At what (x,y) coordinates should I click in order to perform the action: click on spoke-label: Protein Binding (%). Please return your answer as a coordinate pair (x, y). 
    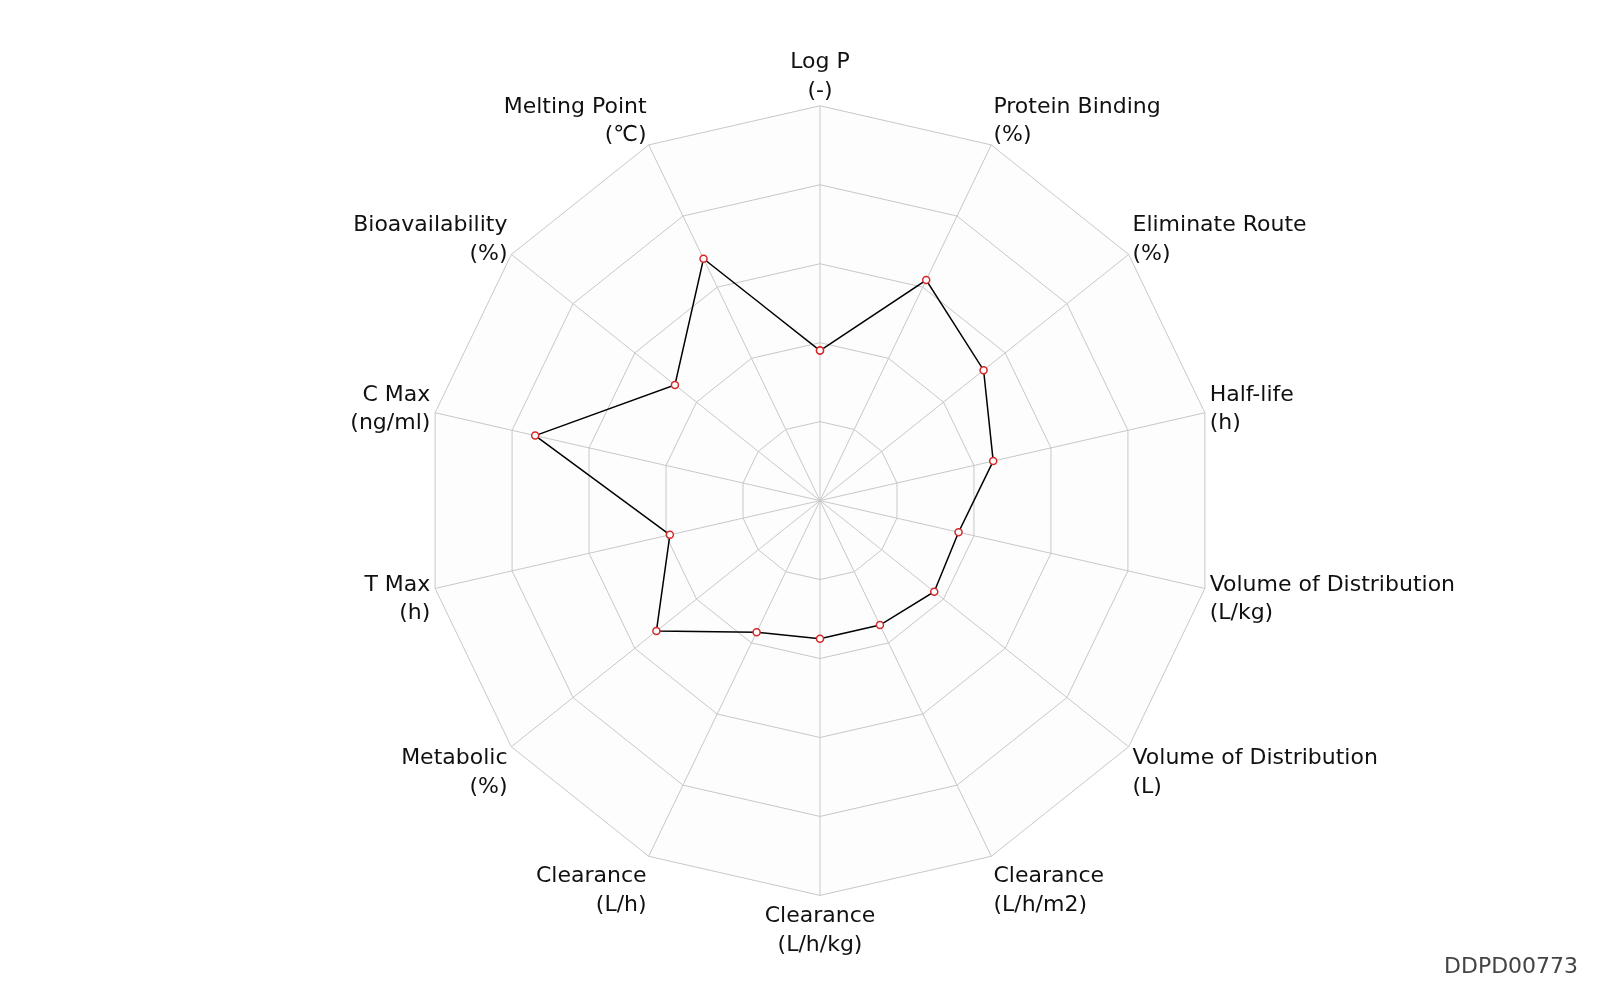
    Looking at the image, I should click on (1077, 119).